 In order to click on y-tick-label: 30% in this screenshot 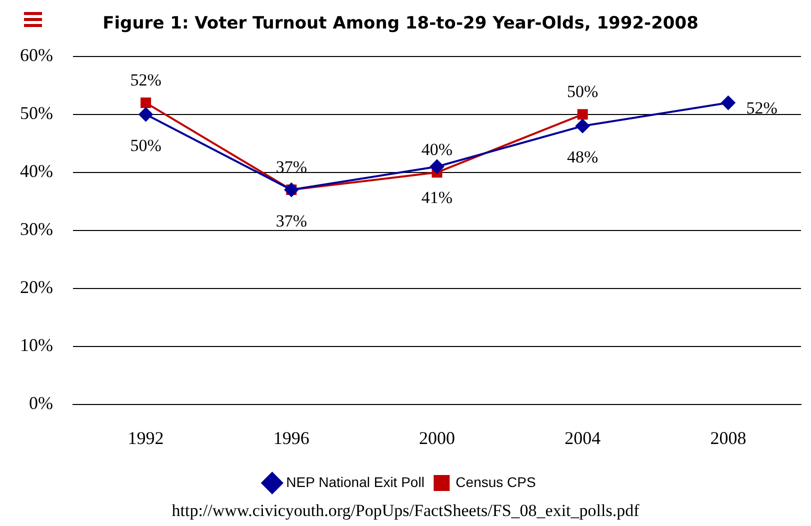, I will do `click(36, 229)`.